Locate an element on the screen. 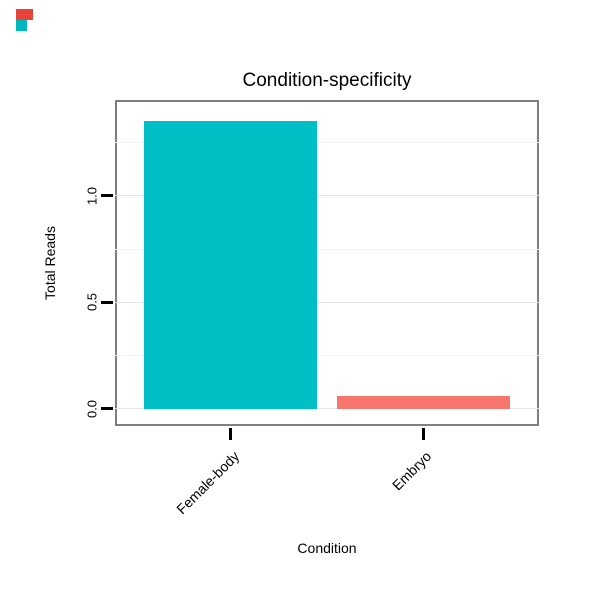 The image size is (600, 600). y-tick-label-1.0: 1.0 is located at coordinates (92, 195).